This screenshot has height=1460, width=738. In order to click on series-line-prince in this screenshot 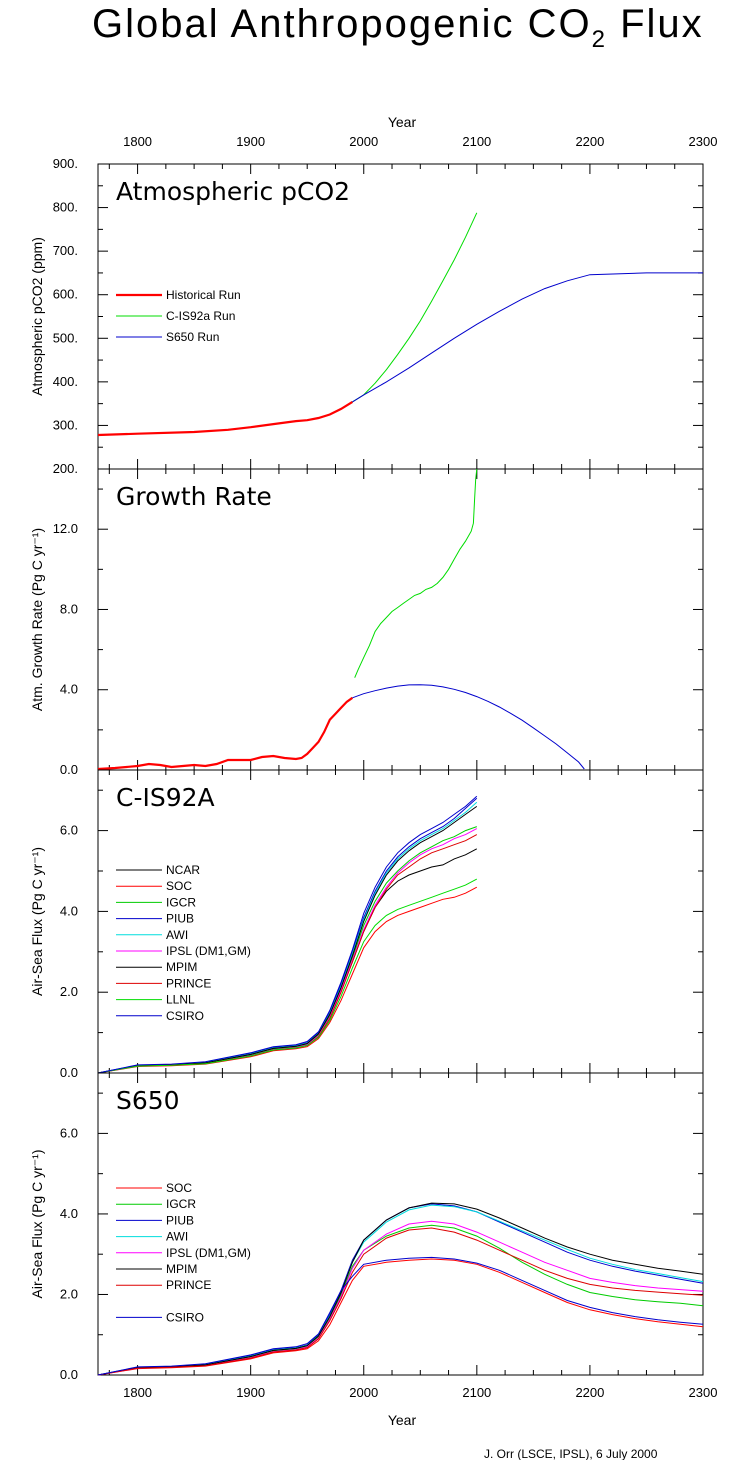, I will do `click(400, 1301)`.